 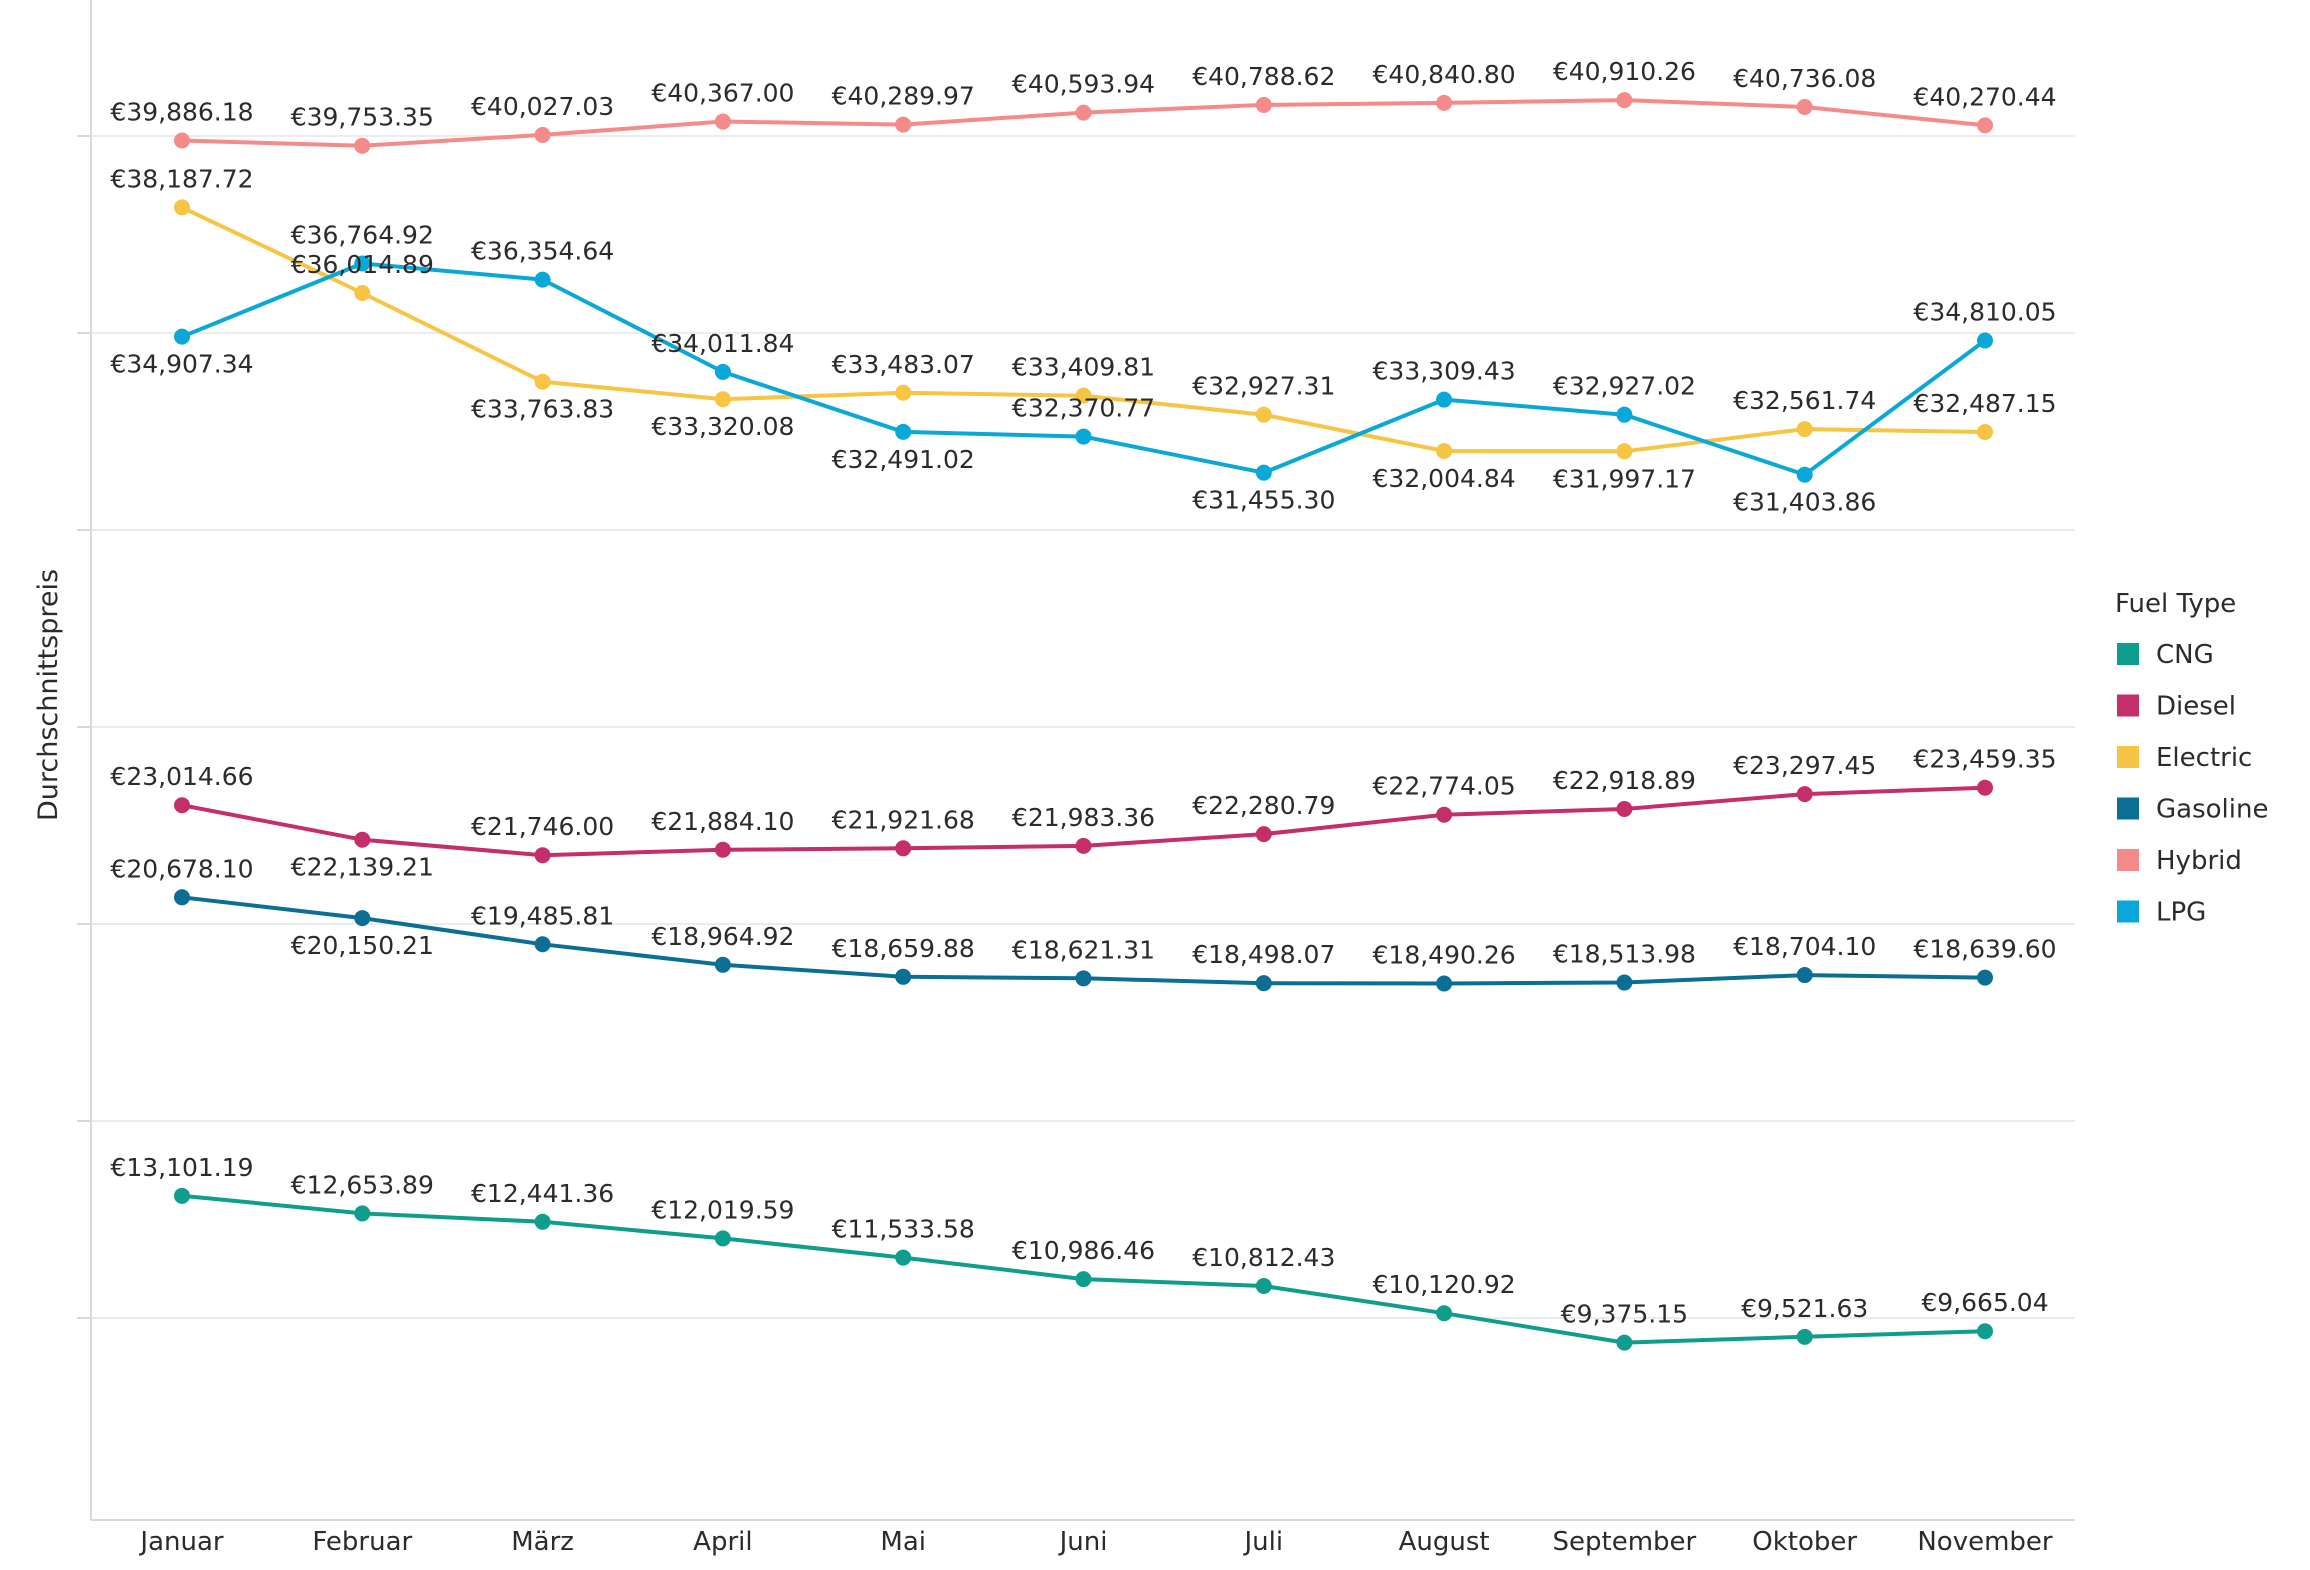 What do you see at coordinates (903, 96) in the screenshot?
I see `data-label-hybrid: €40,289.97` at bounding box center [903, 96].